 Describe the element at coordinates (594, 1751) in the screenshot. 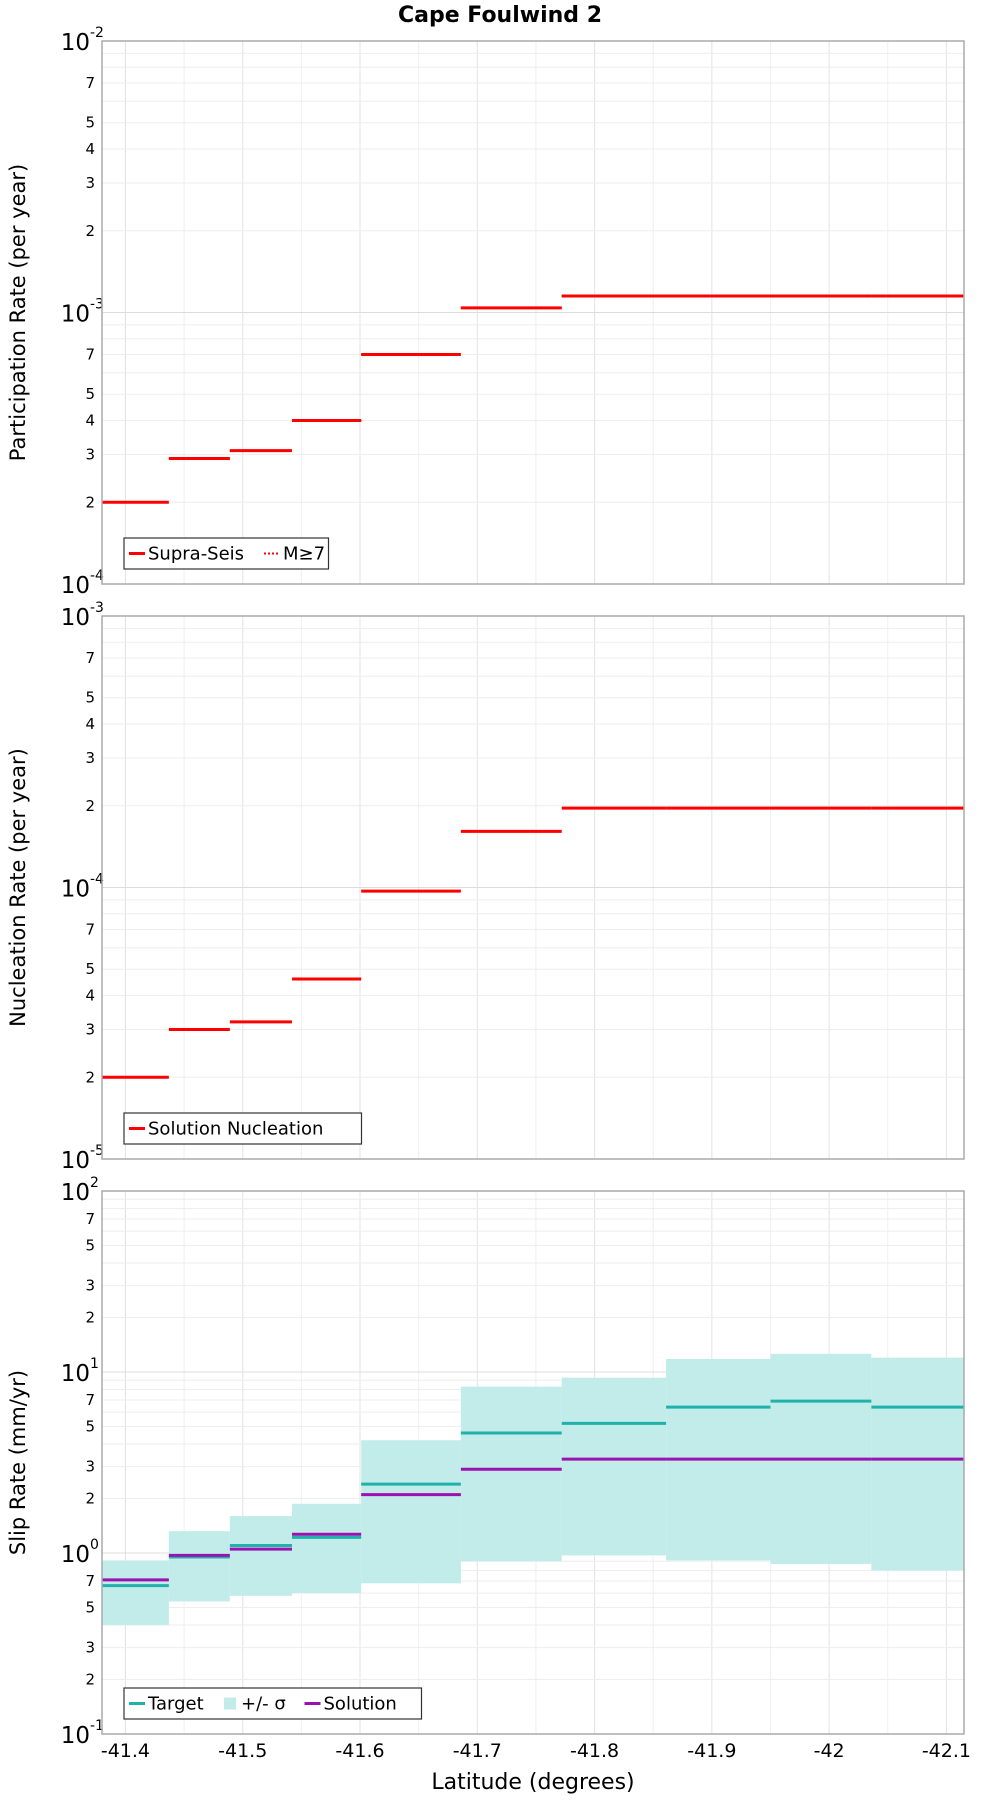

I see `x-tick-label: -41.8` at that location.